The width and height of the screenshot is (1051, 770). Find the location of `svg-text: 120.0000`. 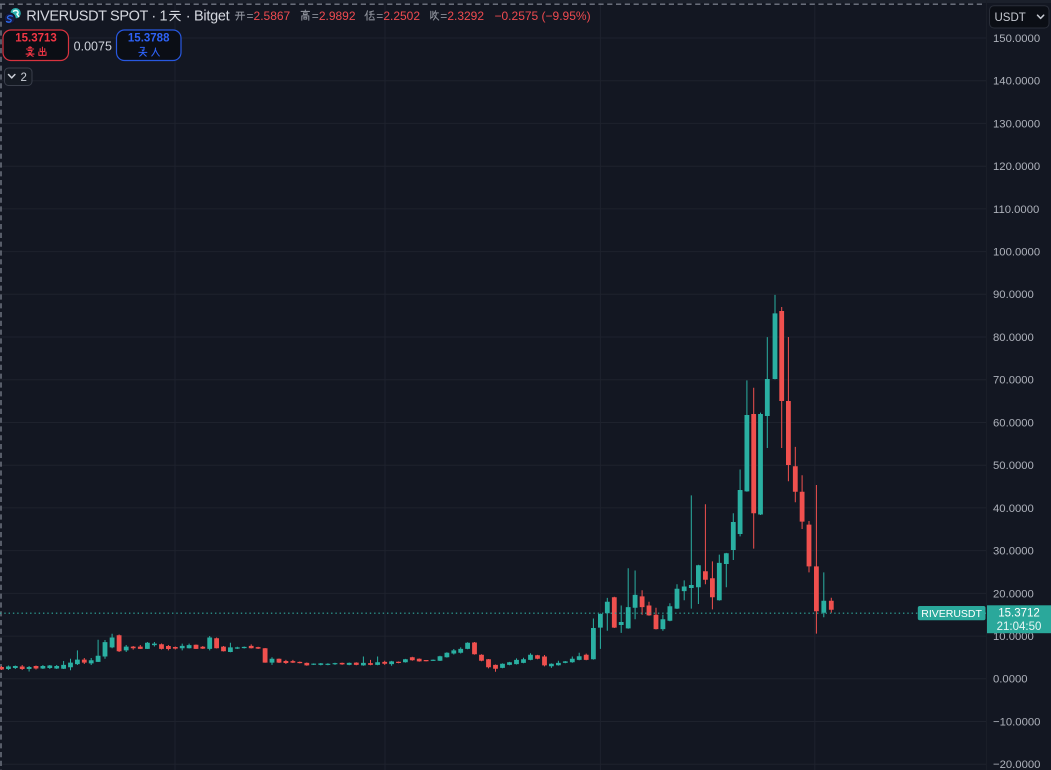

svg-text: 120.0000 is located at coordinates (1016, 167).